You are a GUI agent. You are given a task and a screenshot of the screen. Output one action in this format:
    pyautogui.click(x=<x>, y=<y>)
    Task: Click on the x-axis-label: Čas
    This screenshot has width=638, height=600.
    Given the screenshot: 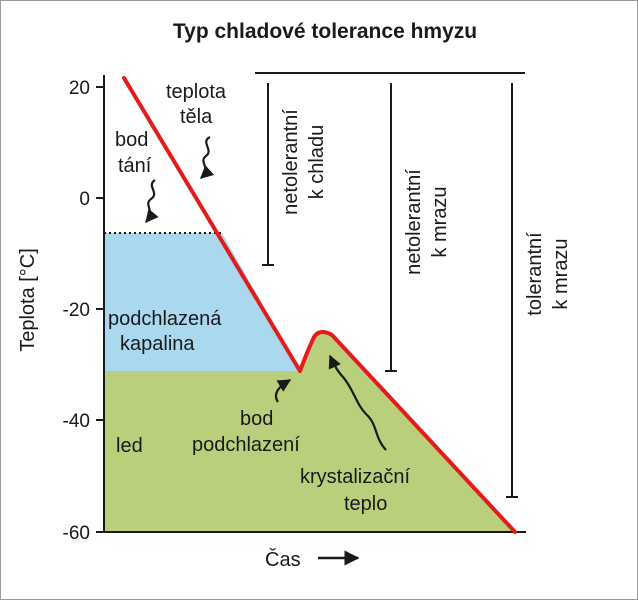 What is the action you would take?
    pyautogui.click(x=283, y=559)
    